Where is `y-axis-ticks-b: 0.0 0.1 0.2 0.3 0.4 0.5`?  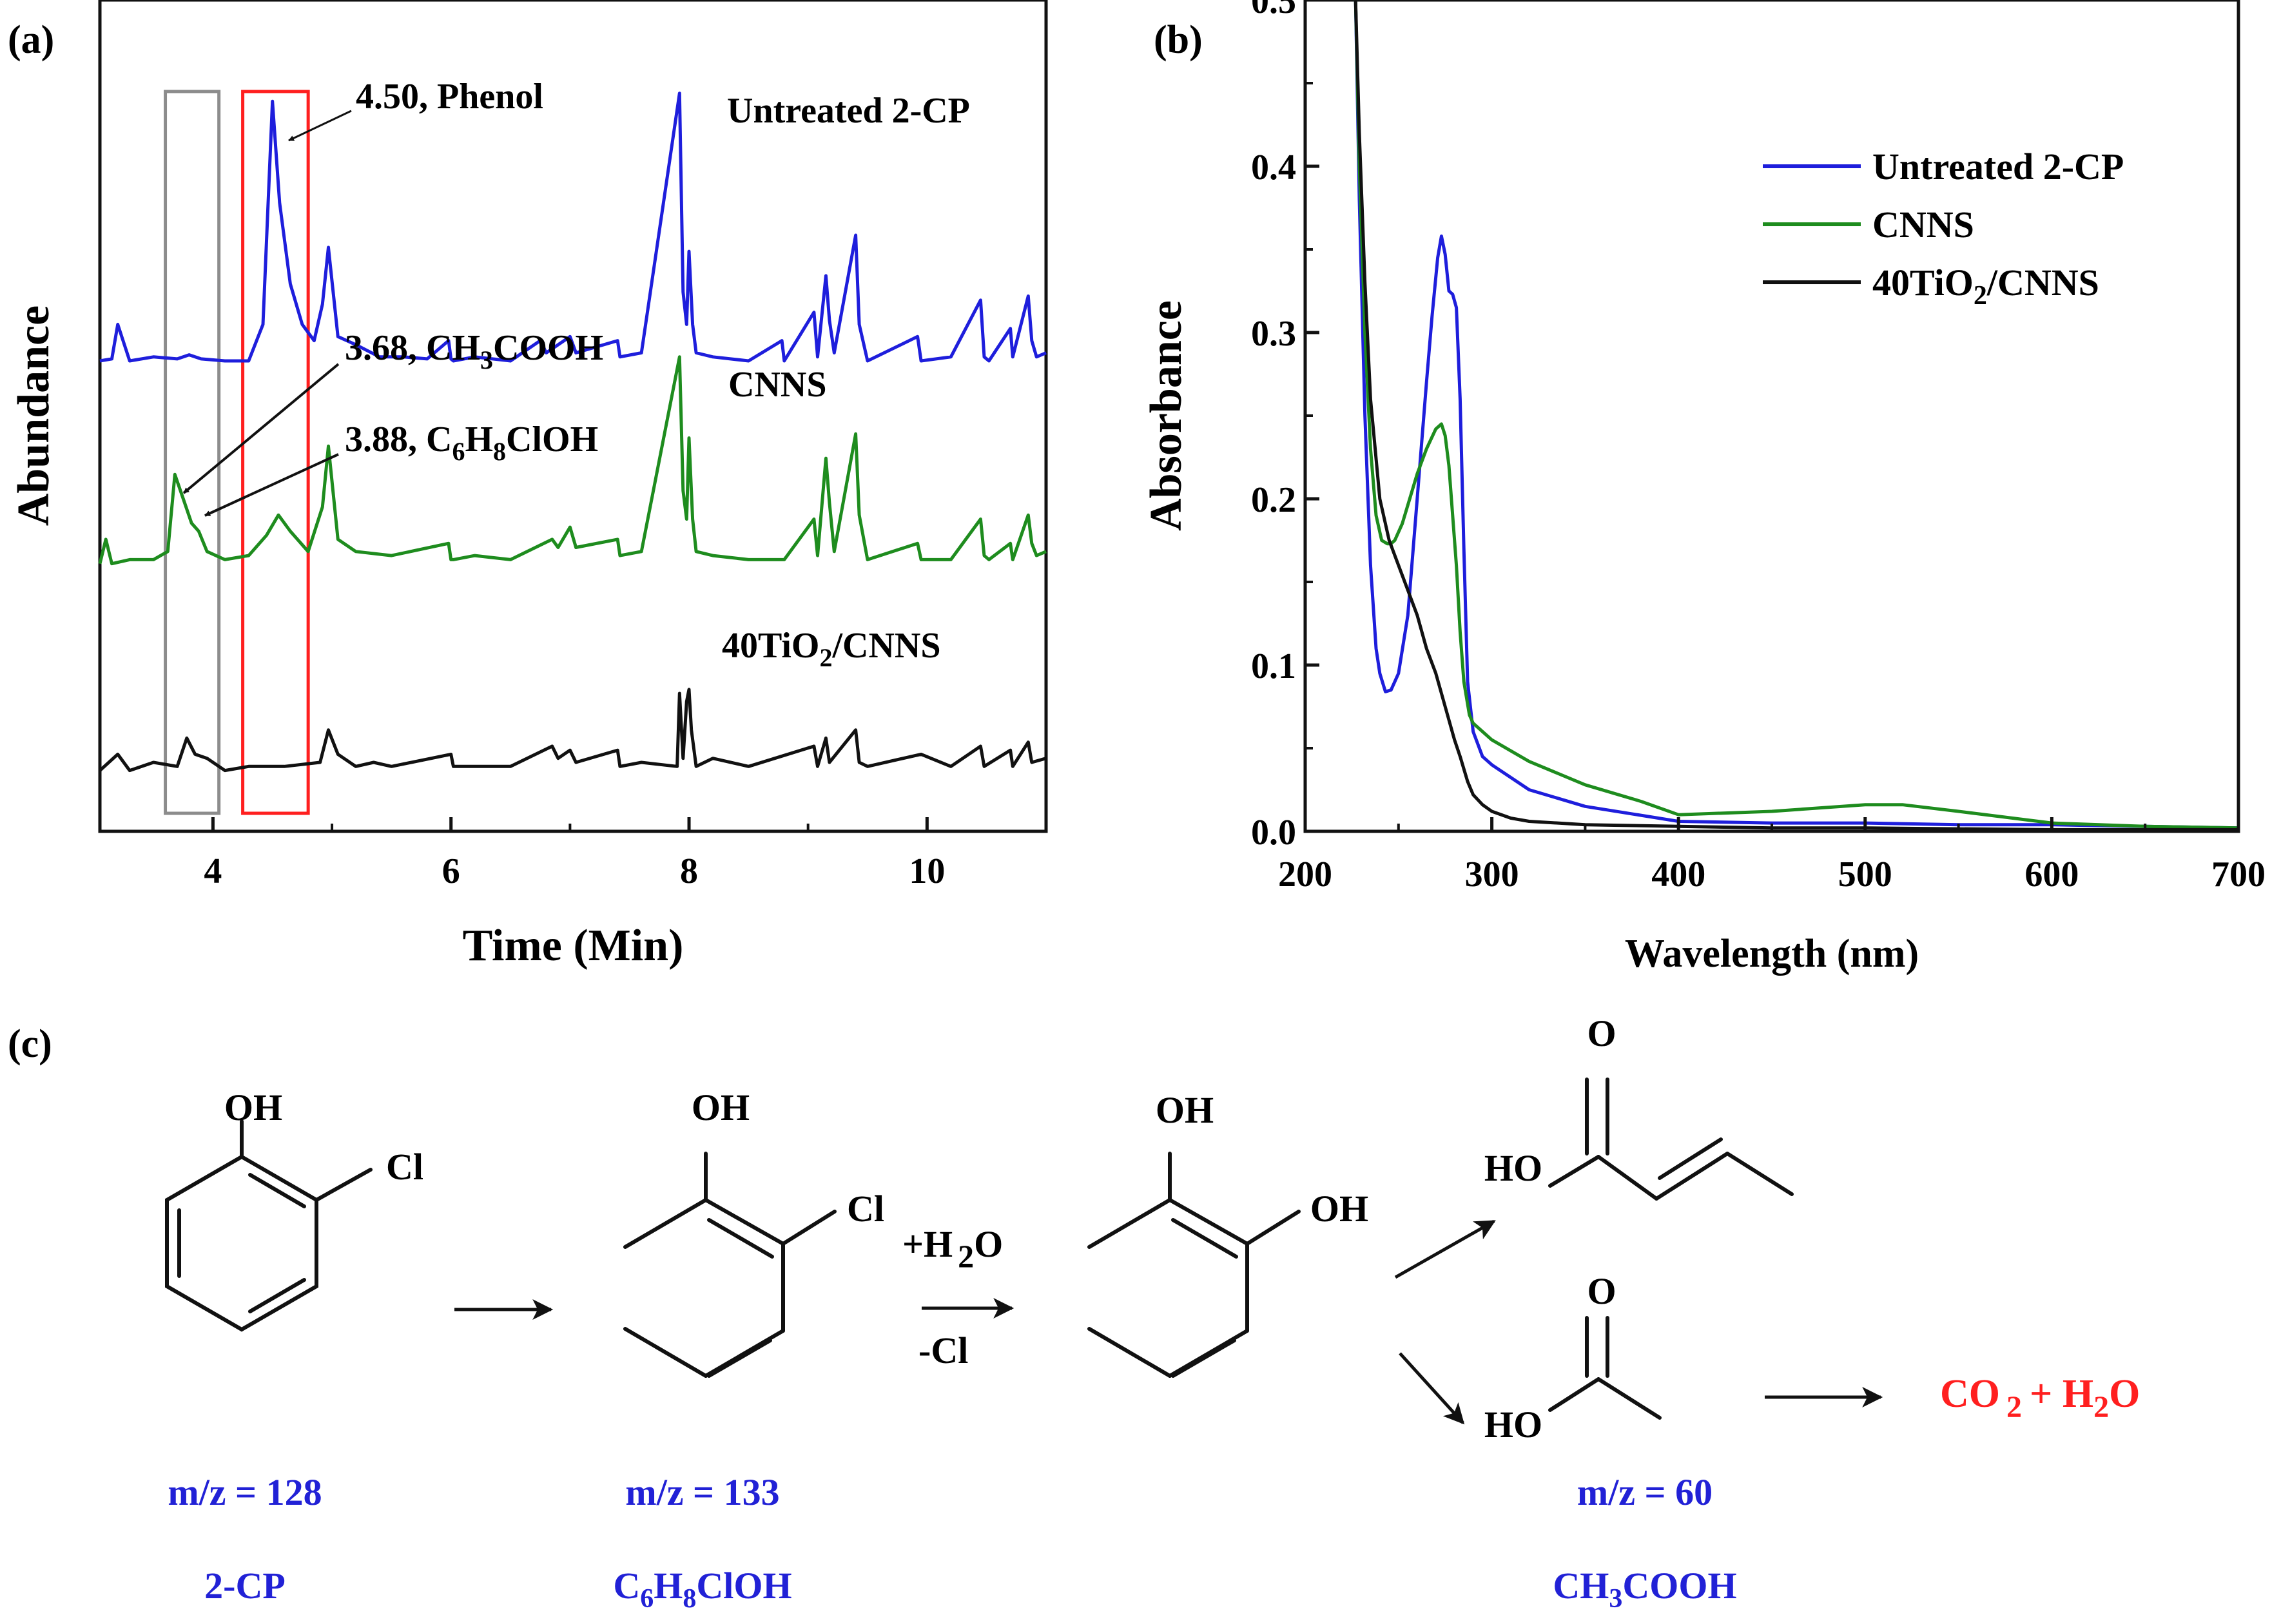 y-axis-ticks-b: 0.0 0.1 0.2 0.3 0.4 0.5 is located at coordinates (1285, 426).